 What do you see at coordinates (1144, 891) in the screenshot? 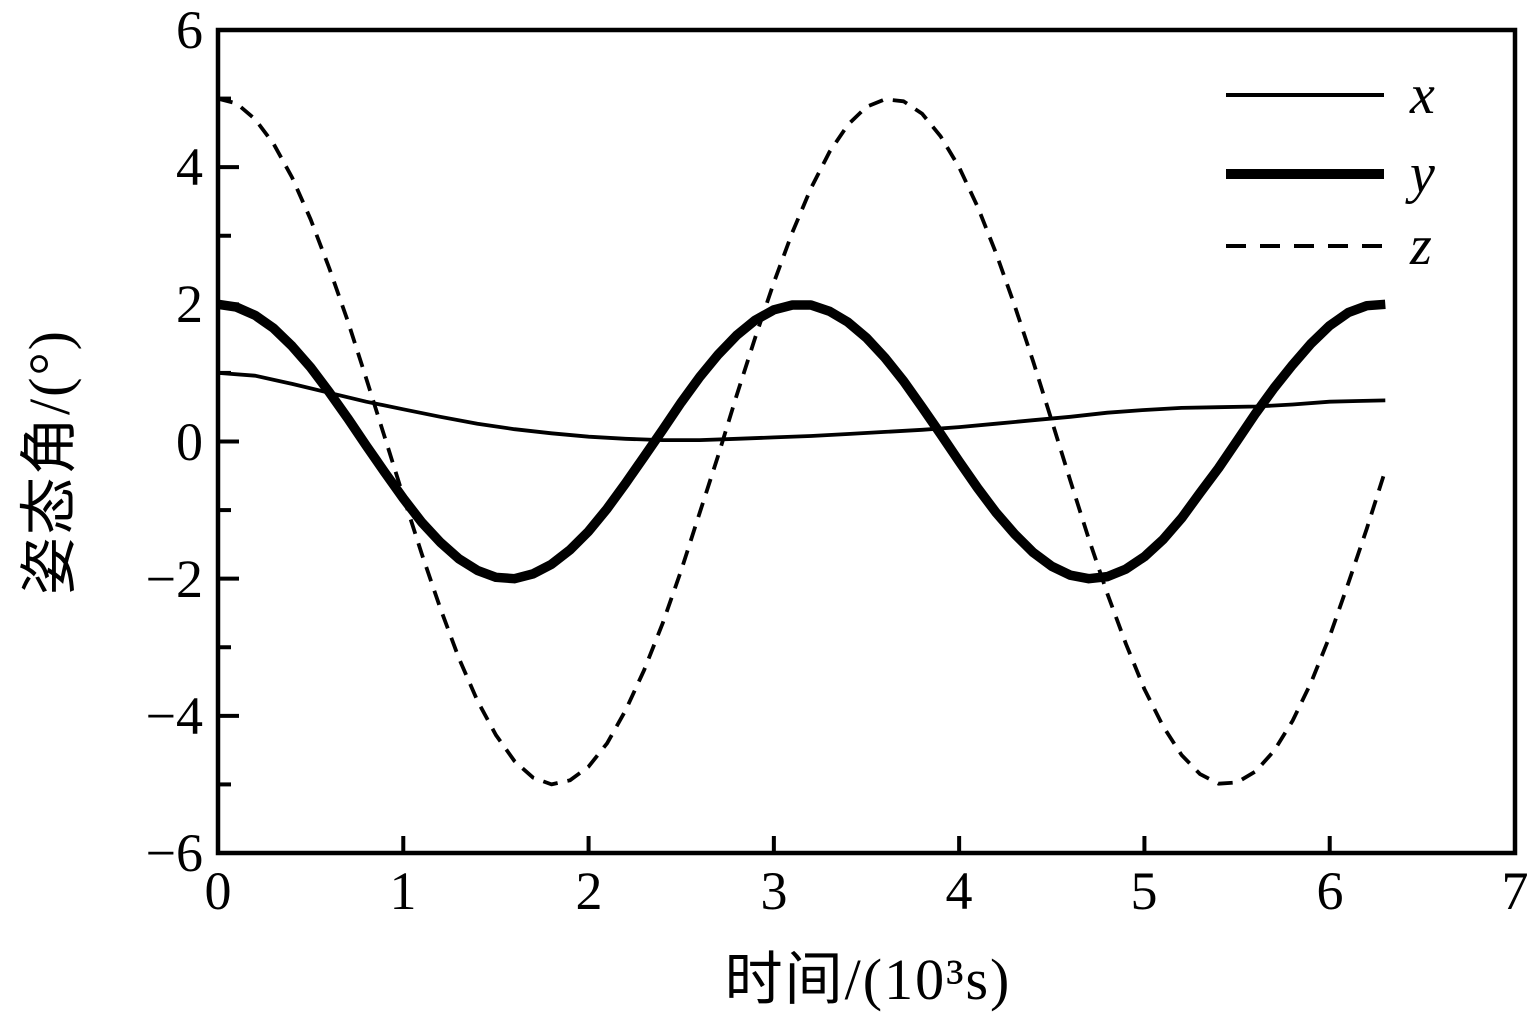
I see `x-tick-label: 5` at bounding box center [1144, 891].